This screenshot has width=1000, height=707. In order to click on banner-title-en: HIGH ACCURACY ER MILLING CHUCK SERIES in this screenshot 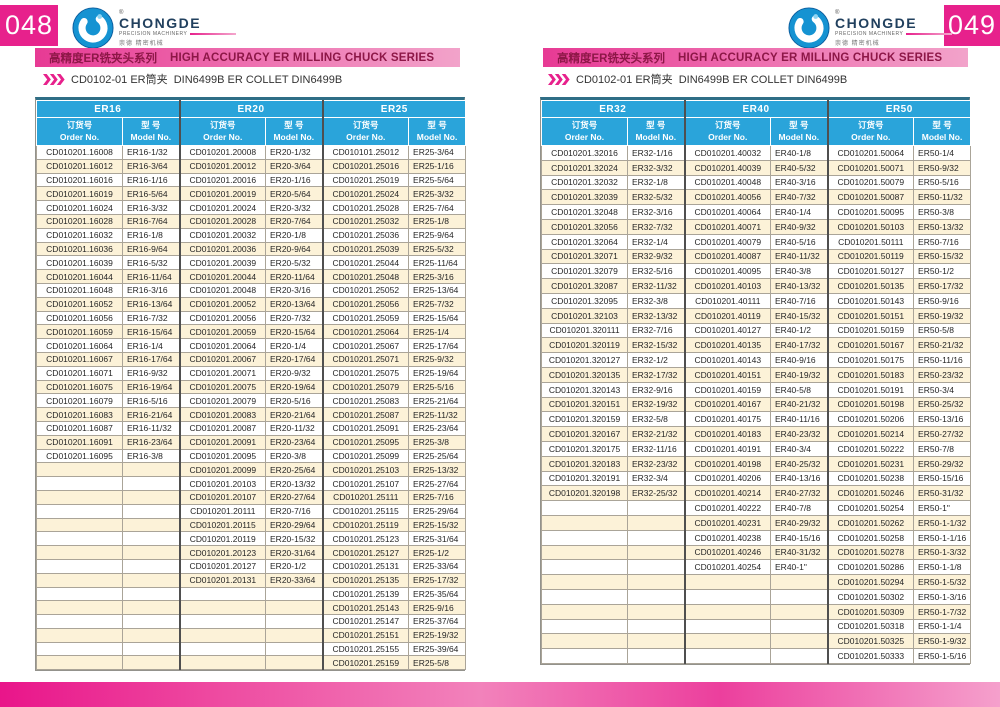, I will do `click(302, 57)`.